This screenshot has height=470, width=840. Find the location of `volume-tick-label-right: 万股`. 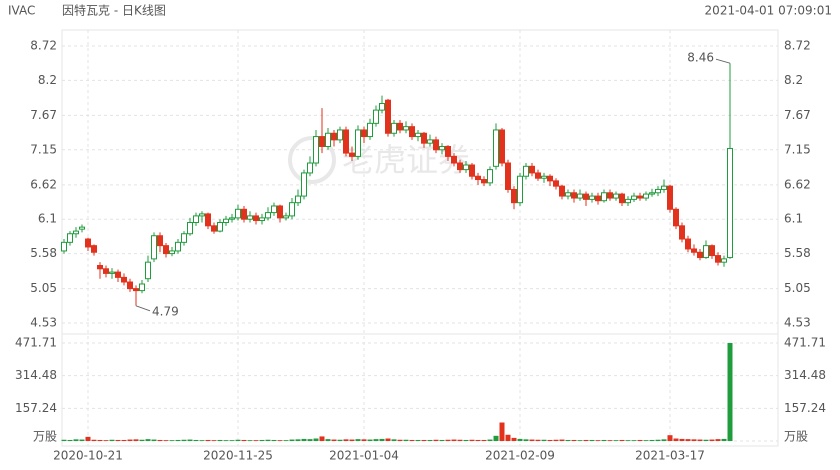

volume-tick-label-right: 万股 is located at coordinates (796, 437).